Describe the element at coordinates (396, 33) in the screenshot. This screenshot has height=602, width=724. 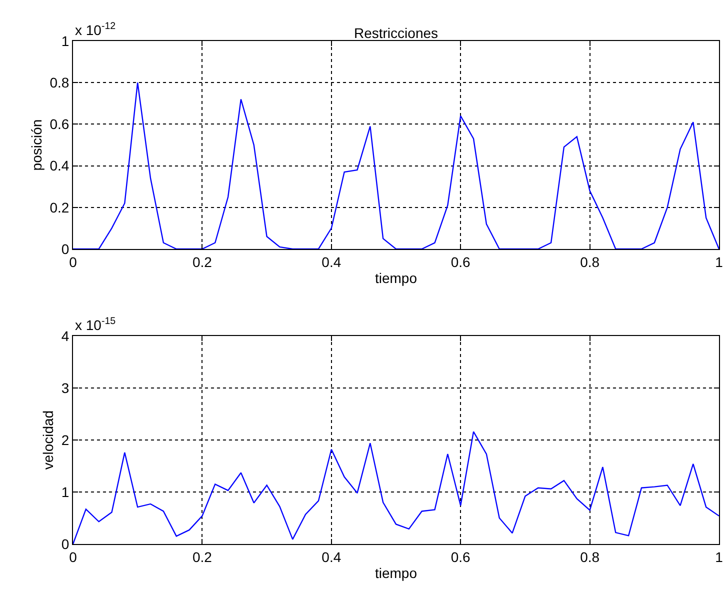
I see `chart-title: Restricciones` at that location.